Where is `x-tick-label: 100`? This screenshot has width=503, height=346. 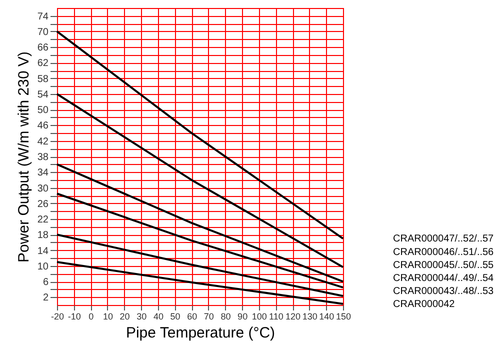 x-tick-label: 100 is located at coordinates (259, 317).